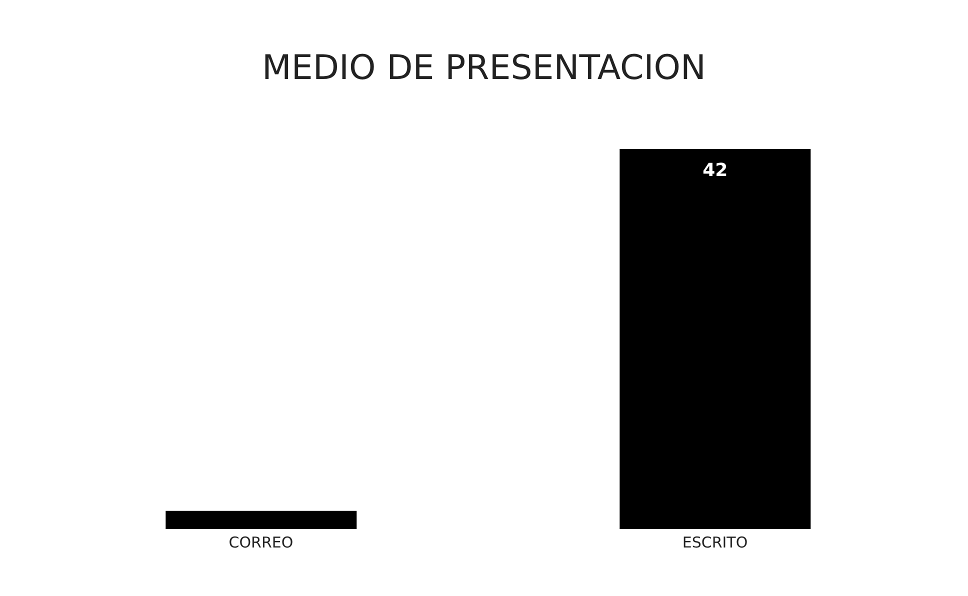 This screenshot has width=968, height=596. Describe the element at coordinates (484, 68) in the screenshot. I see `chart-title: MEDIO DE PRESENTACION` at that location.